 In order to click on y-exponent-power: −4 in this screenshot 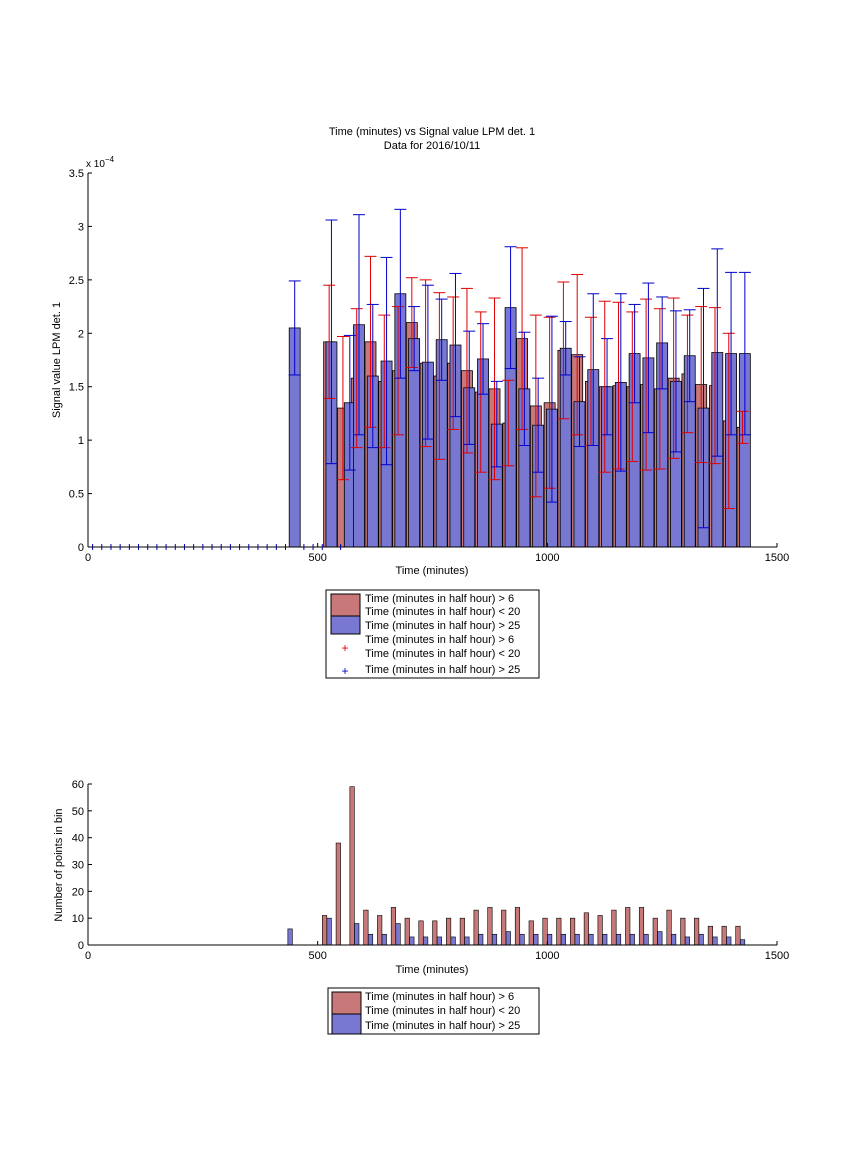, I will do `click(110, 159)`.